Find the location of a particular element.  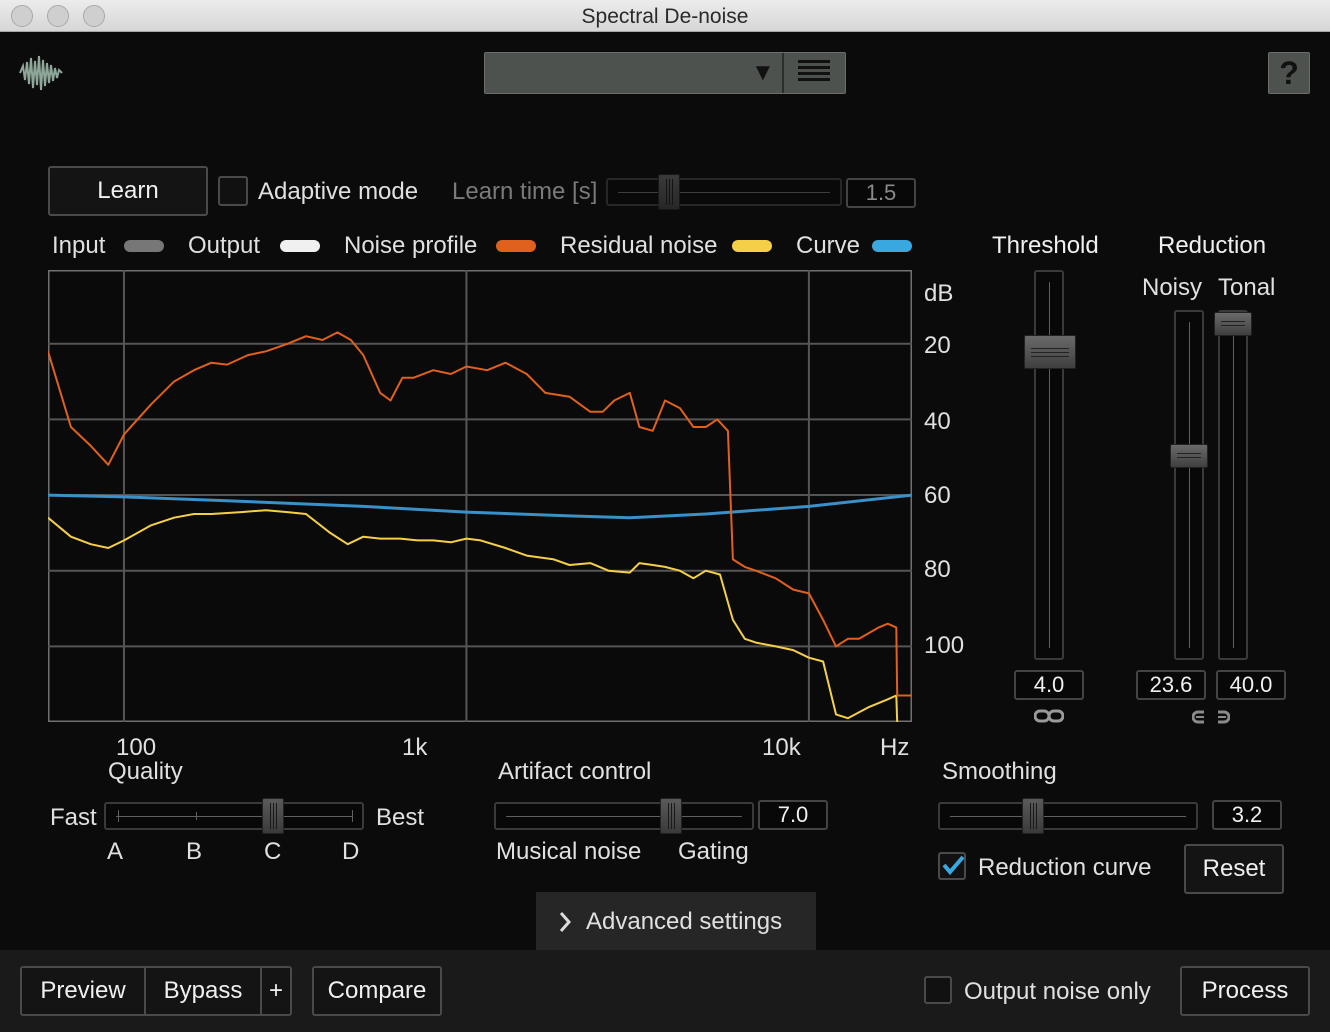

artifact-control-slider-thumb is located at coordinates (671, 816).